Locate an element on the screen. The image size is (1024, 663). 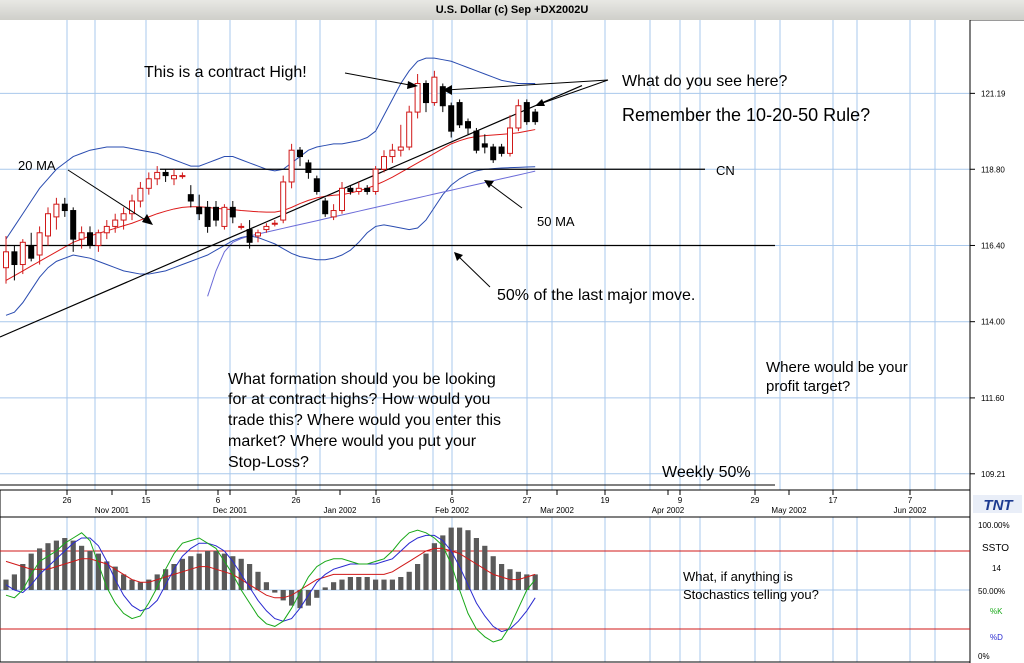
annotation-what-see: What do you see here? is located at coordinates (705, 81).